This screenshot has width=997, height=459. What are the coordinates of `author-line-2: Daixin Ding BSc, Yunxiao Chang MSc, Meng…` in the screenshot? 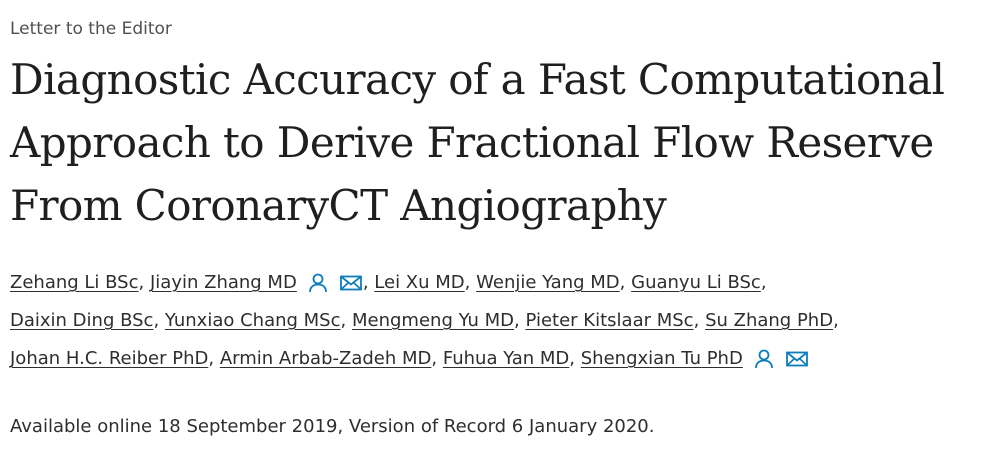 It's located at (502, 321).